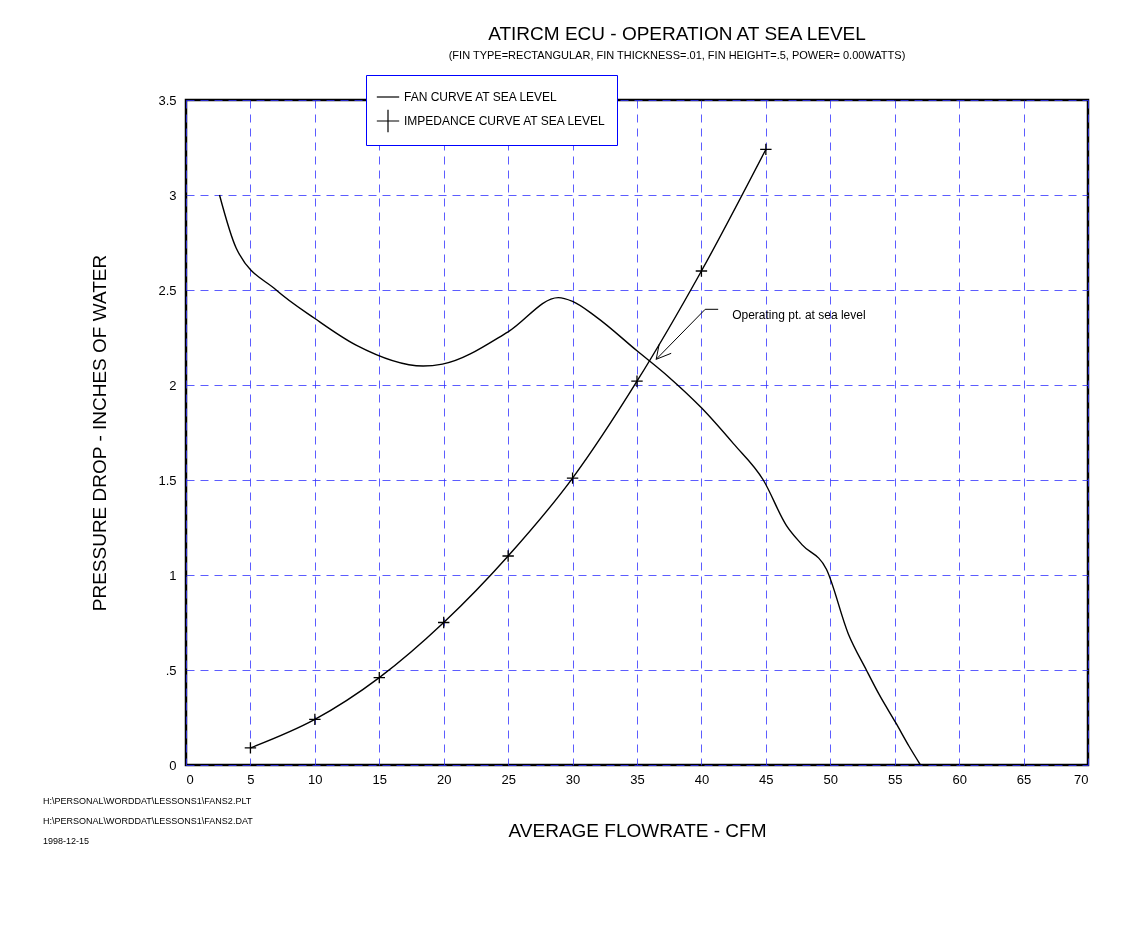  I want to click on x-axis-title: AVERAGE FLOWRATE - CFM, so click(637, 830).